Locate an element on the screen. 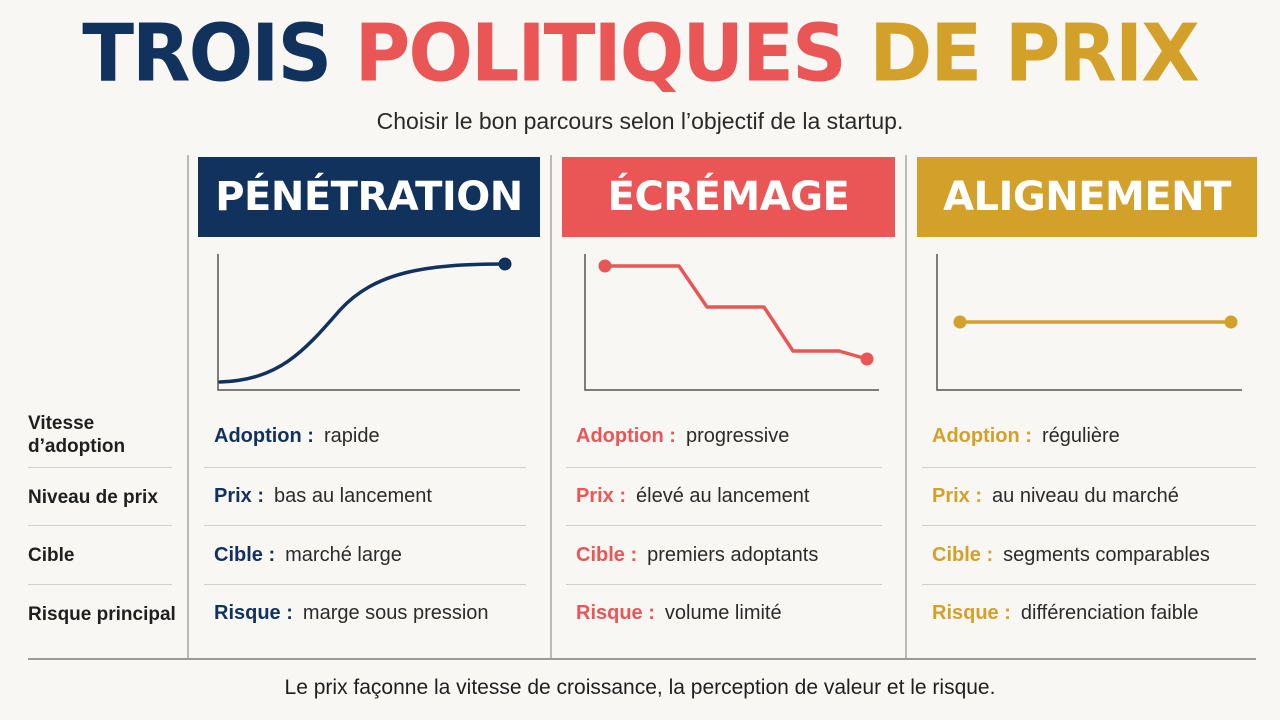 Image resolution: width=1280 pixels, height=720 pixels. chart-ecremage is located at coordinates (731, 322).